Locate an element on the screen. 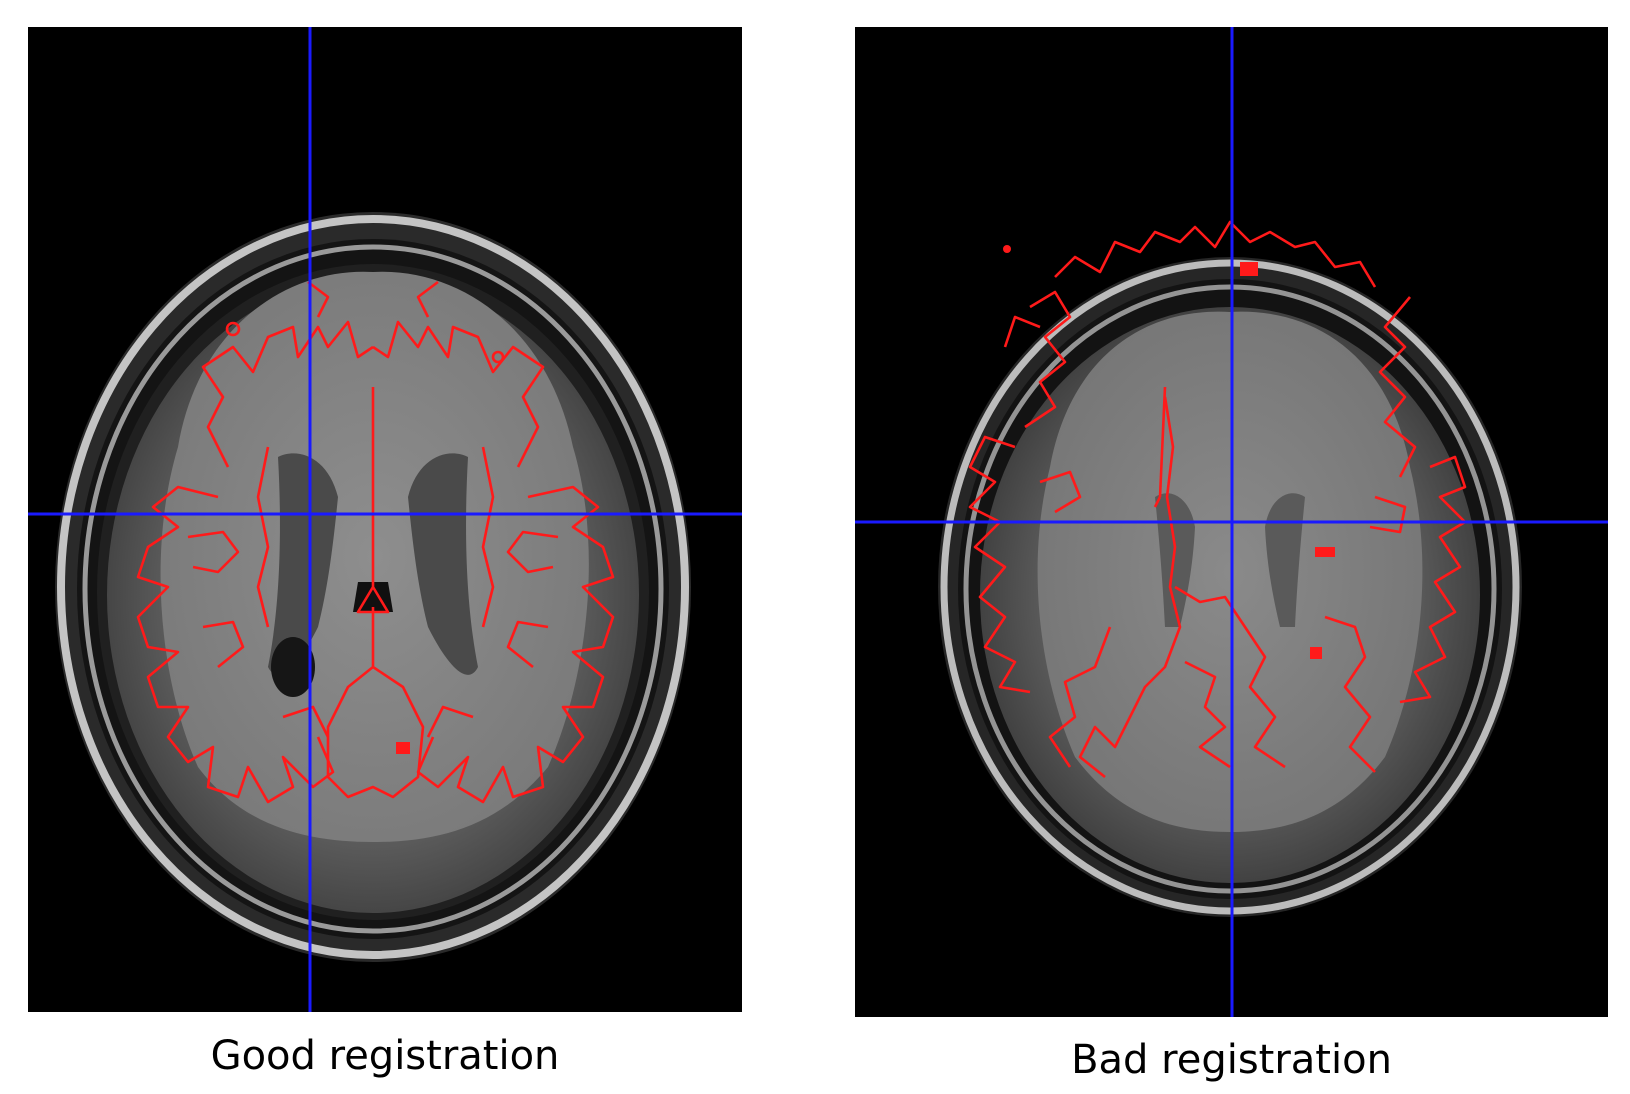 The width and height of the screenshot is (1630, 1094). white-matter-contour is located at coordinates (375, 542).